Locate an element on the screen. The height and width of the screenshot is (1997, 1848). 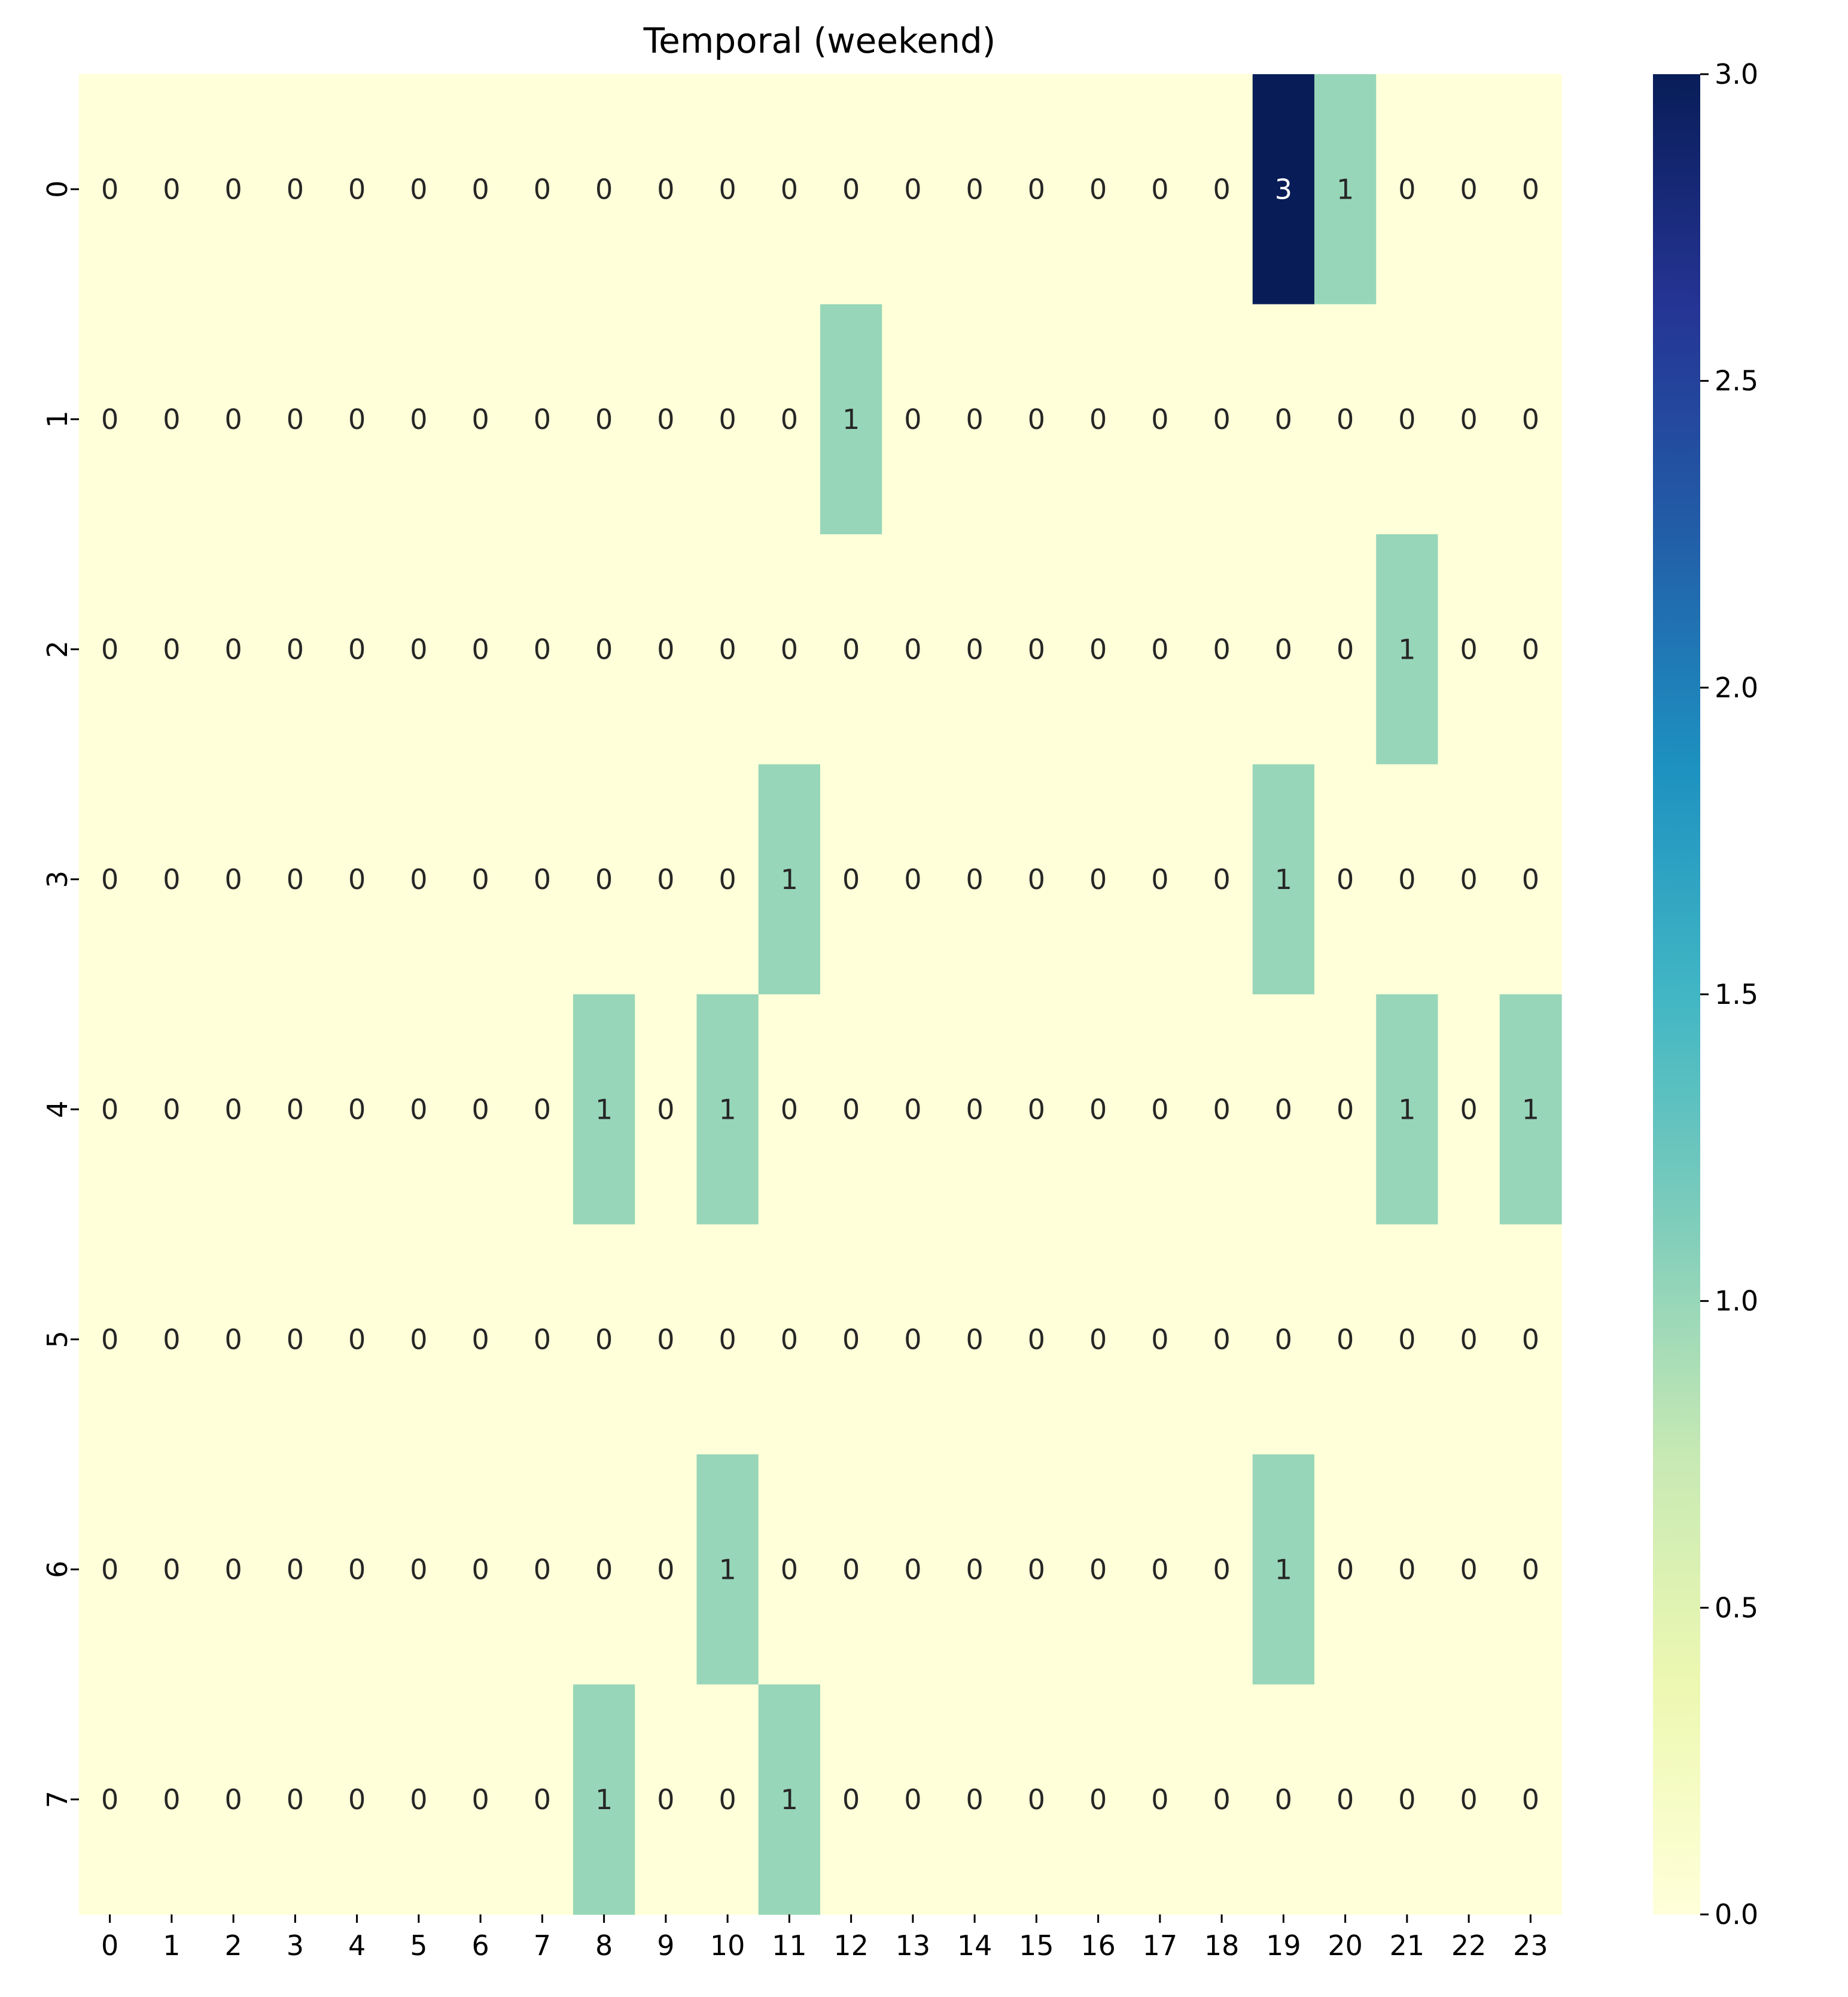
cell-value-r0-c1: 0 is located at coordinates (171, 189).